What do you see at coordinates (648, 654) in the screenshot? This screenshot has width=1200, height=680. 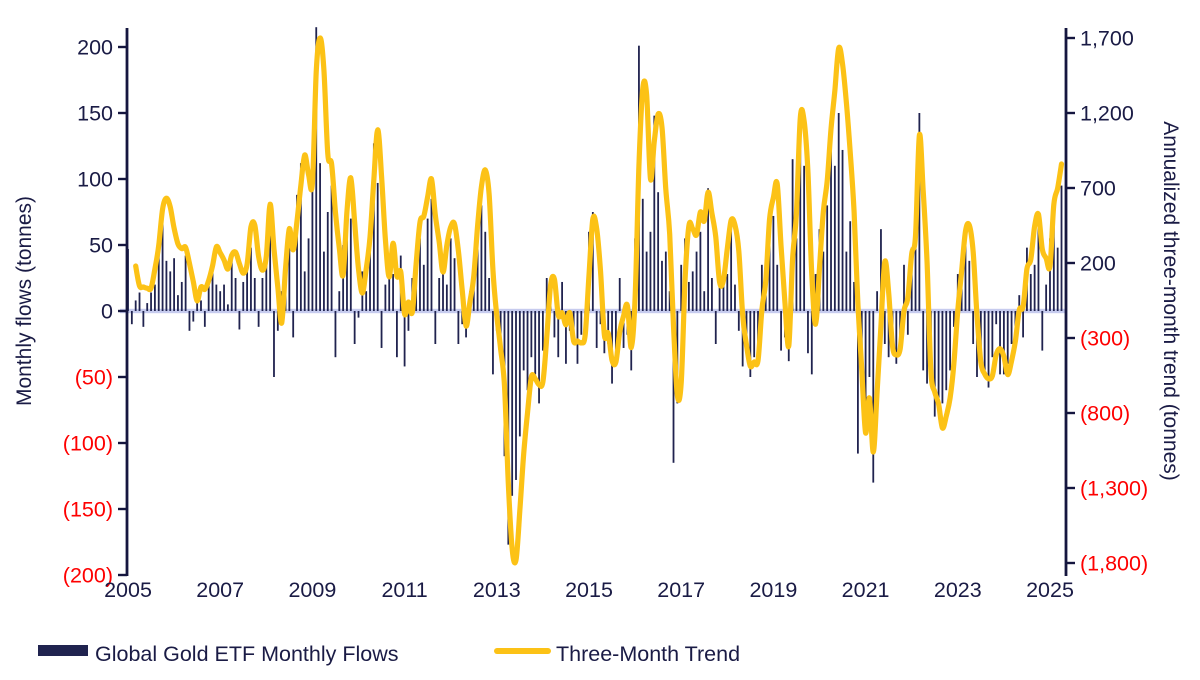 I see `legend-line-label: Three-Month Trend` at bounding box center [648, 654].